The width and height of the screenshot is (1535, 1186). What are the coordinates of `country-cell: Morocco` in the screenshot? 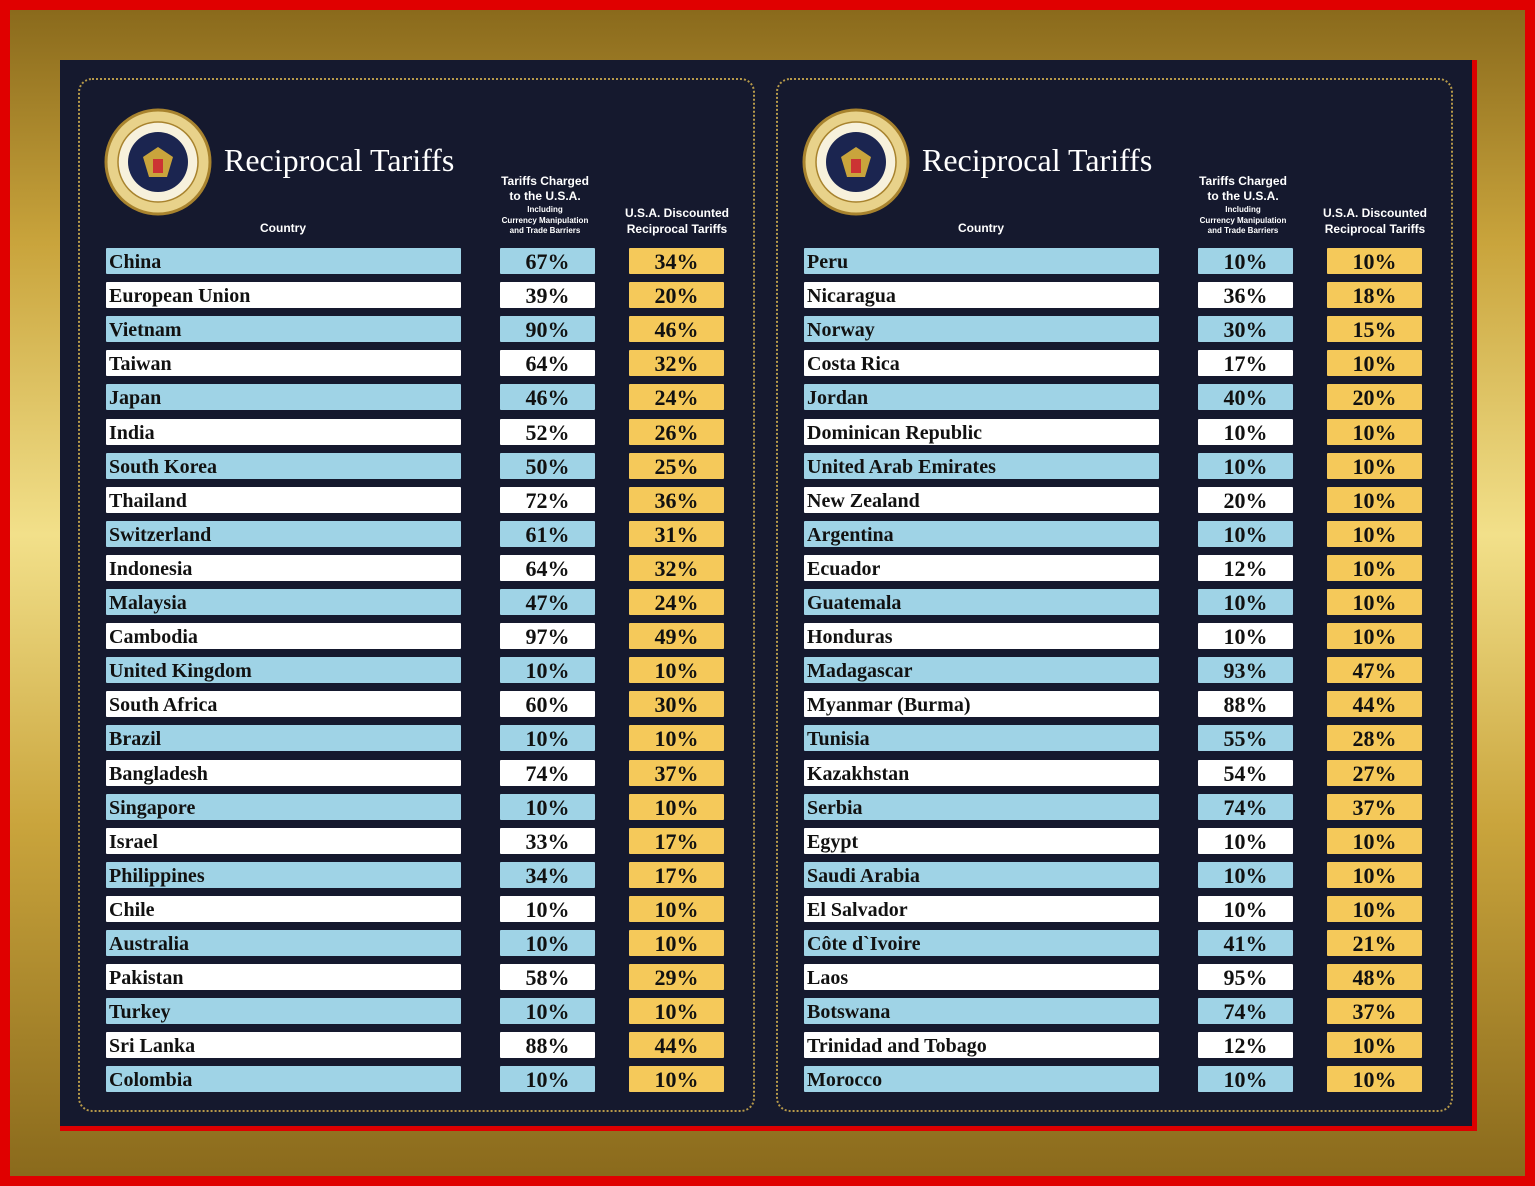 It's located at (981, 1079).